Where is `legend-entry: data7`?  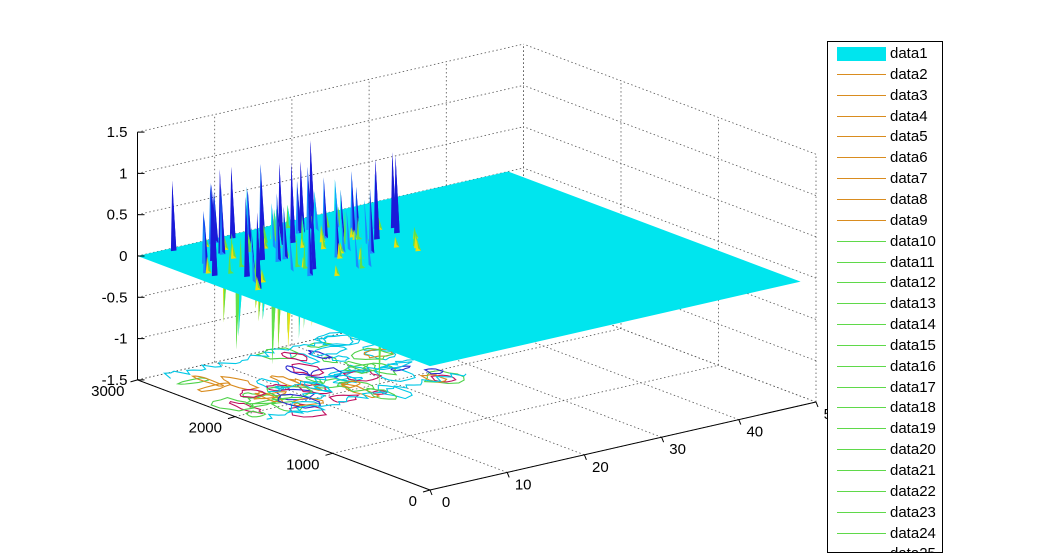 legend-entry: data7 is located at coordinates (885, 179).